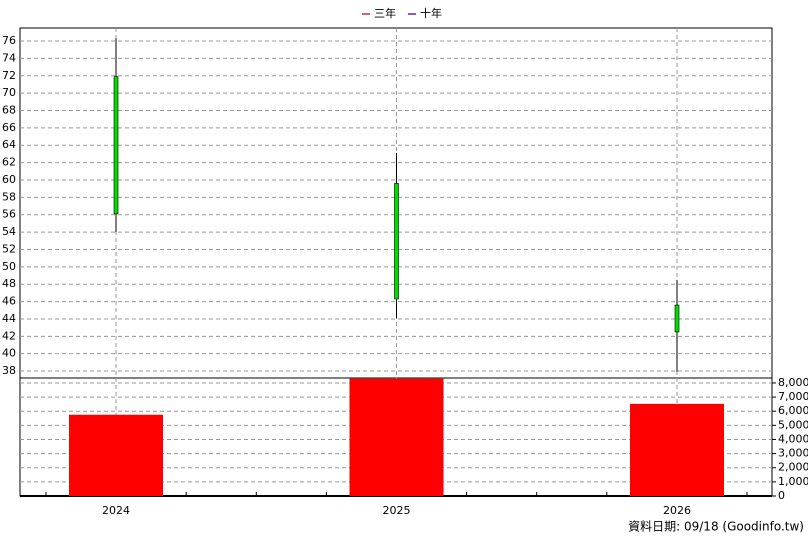 This screenshot has width=808, height=540. Describe the element at coordinates (9, 301) in the screenshot. I see `y-tick-label: 46` at that location.